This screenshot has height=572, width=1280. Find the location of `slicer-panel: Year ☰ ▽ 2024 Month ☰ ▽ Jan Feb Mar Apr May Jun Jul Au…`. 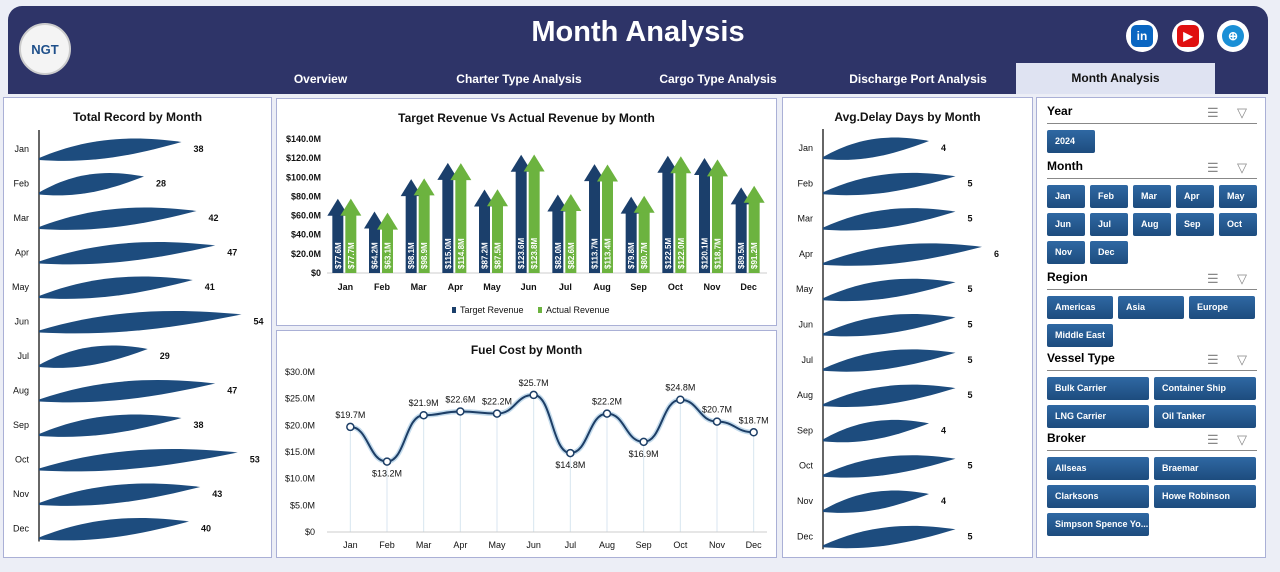

slicer-panel: Year ☰ ▽ 2024 Month ☰ ▽ Jan Feb Mar Apr May Jun Jul Au… is located at coordinates (1151, 327).